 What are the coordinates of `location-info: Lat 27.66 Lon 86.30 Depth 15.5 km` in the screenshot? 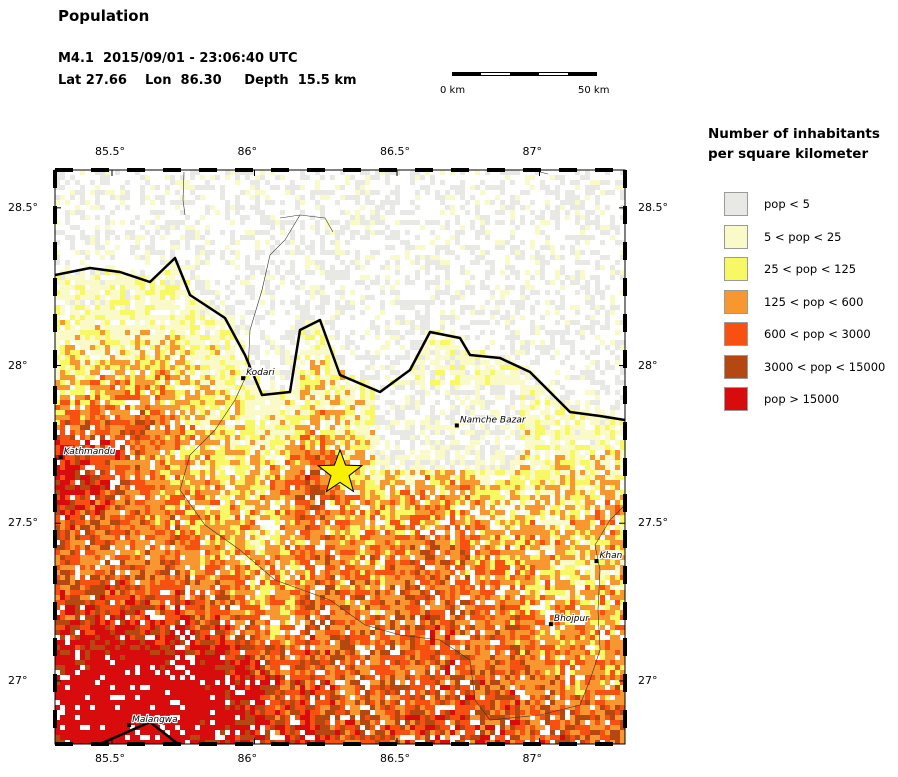 It's located at (207, 80).